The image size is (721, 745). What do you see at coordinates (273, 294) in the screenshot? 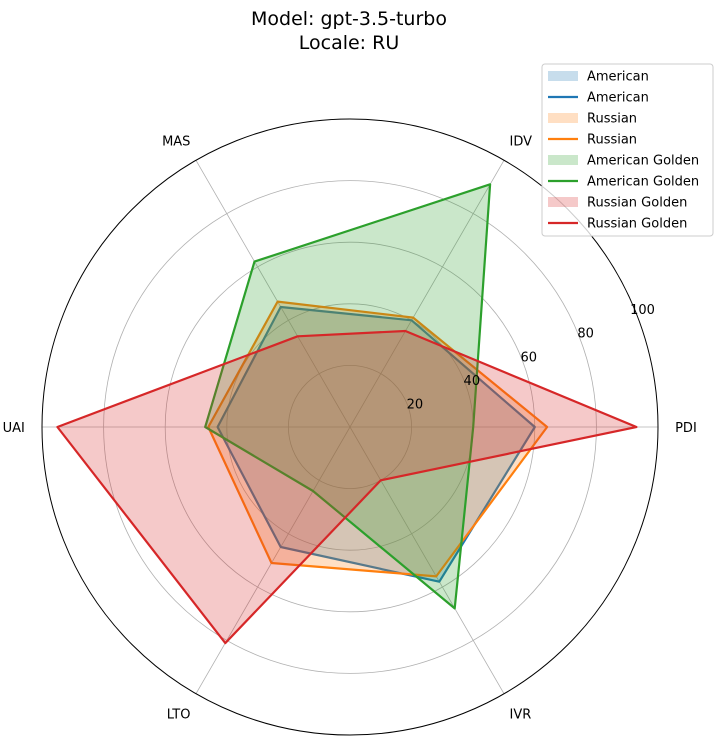
I see `spoke-mas` at bounding box center [273, 294].